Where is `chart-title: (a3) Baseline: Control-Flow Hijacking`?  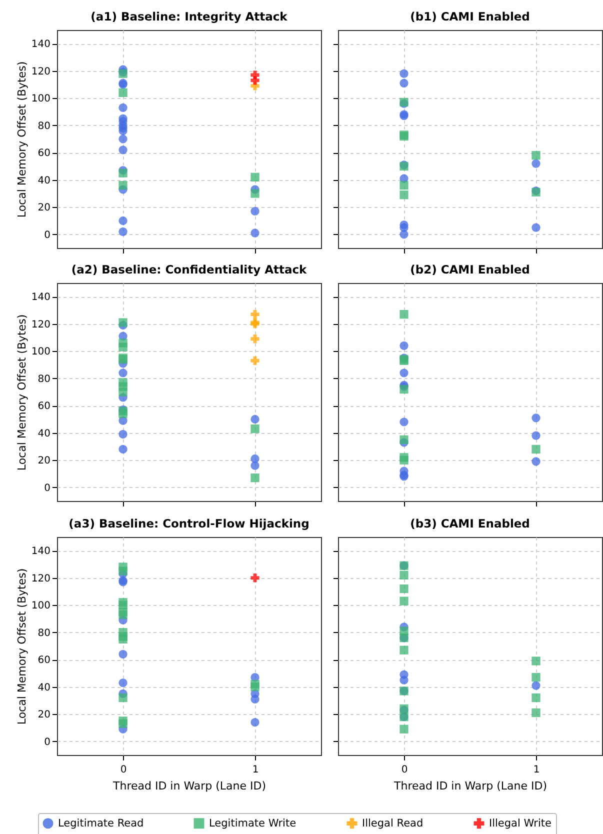 chart-title: (a3) Baseline: Control-Flow Hijacking is located at coordinates (189, 523).